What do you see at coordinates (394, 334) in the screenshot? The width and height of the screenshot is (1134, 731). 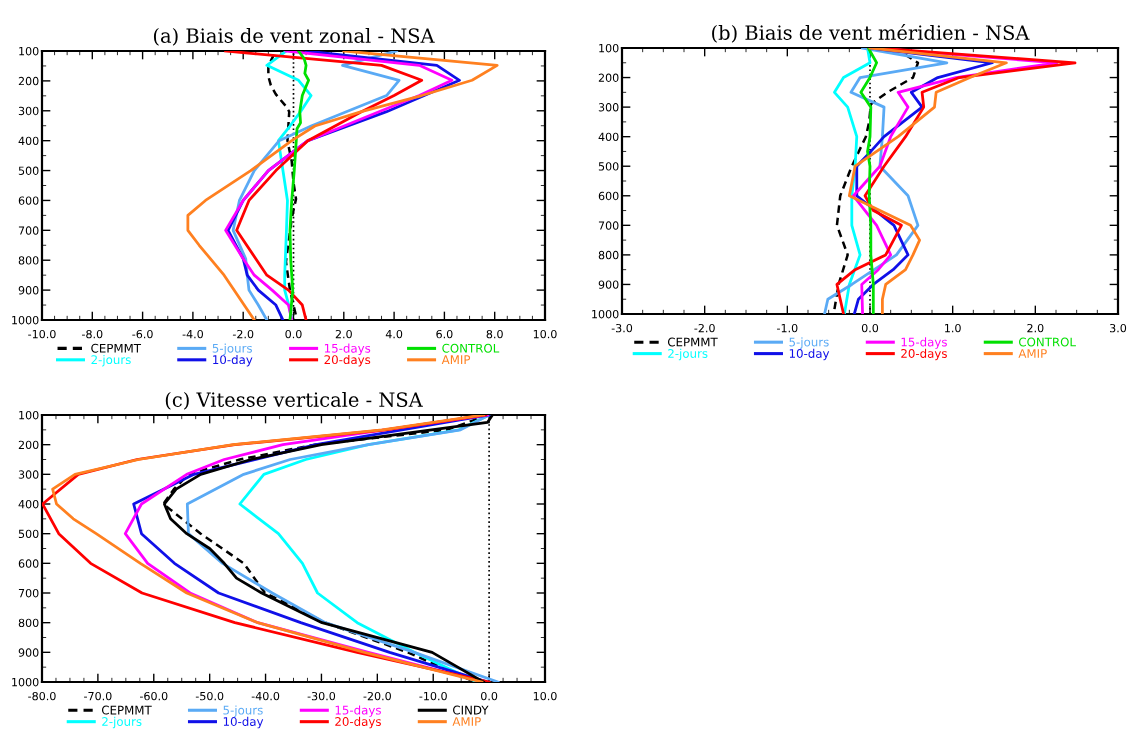 I see `x-tick-label: 4.0` at bounding box center [394, 334].